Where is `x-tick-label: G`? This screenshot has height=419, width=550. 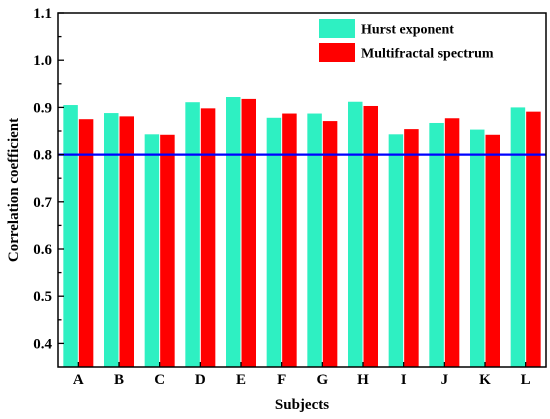
x-tick-label: G is located at coordinates (322, 380).